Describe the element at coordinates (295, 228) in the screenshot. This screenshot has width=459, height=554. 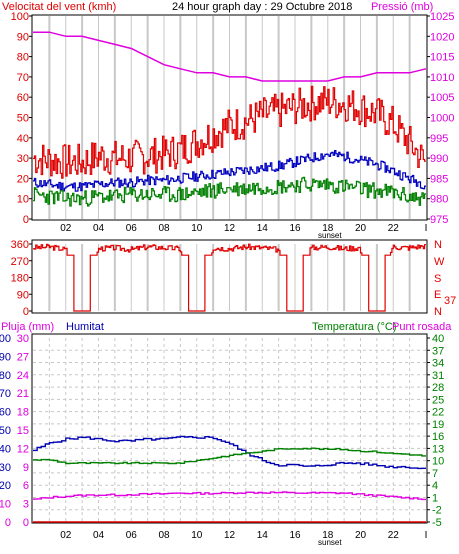
I see `wind-x-tick-label: 16` at that location.